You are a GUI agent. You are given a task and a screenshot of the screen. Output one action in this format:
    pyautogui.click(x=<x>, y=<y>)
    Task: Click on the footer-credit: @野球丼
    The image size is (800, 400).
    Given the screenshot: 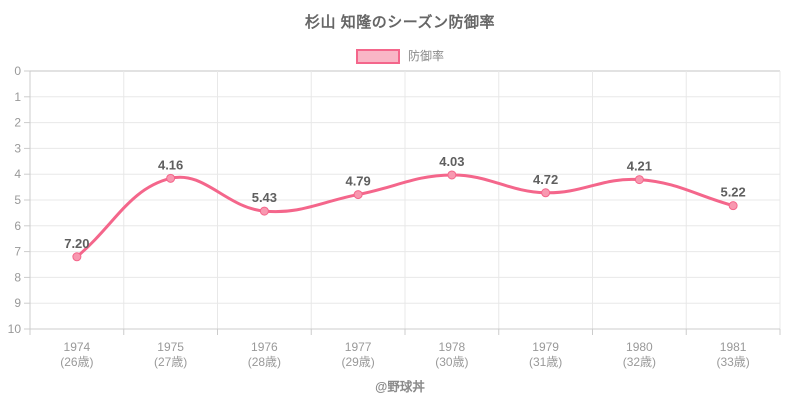 What is the action you would take?
    pyautogui.click(x=400, y=387)
    